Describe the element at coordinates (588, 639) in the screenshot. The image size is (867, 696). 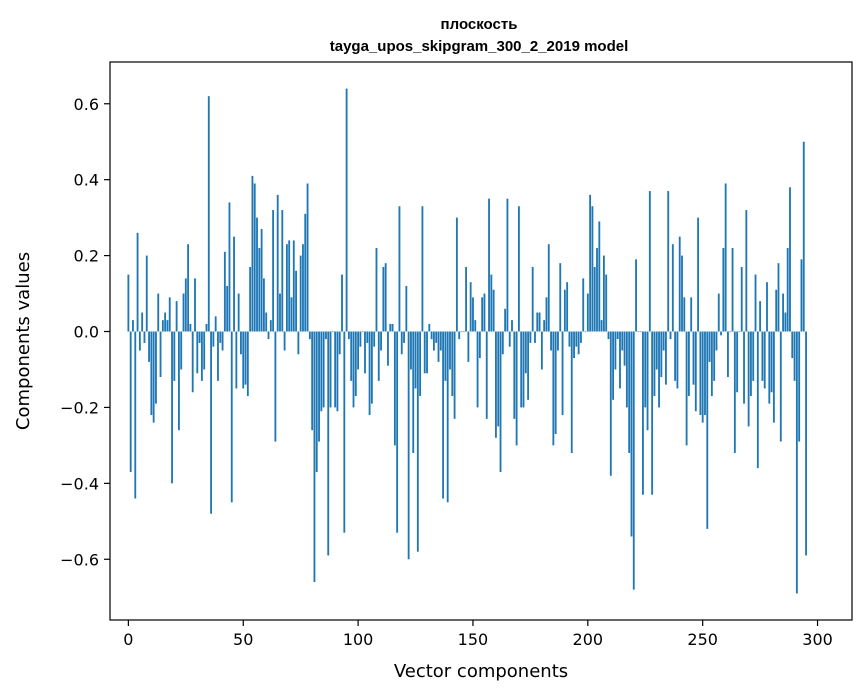
I see `x-tick-label: 200` at that location.